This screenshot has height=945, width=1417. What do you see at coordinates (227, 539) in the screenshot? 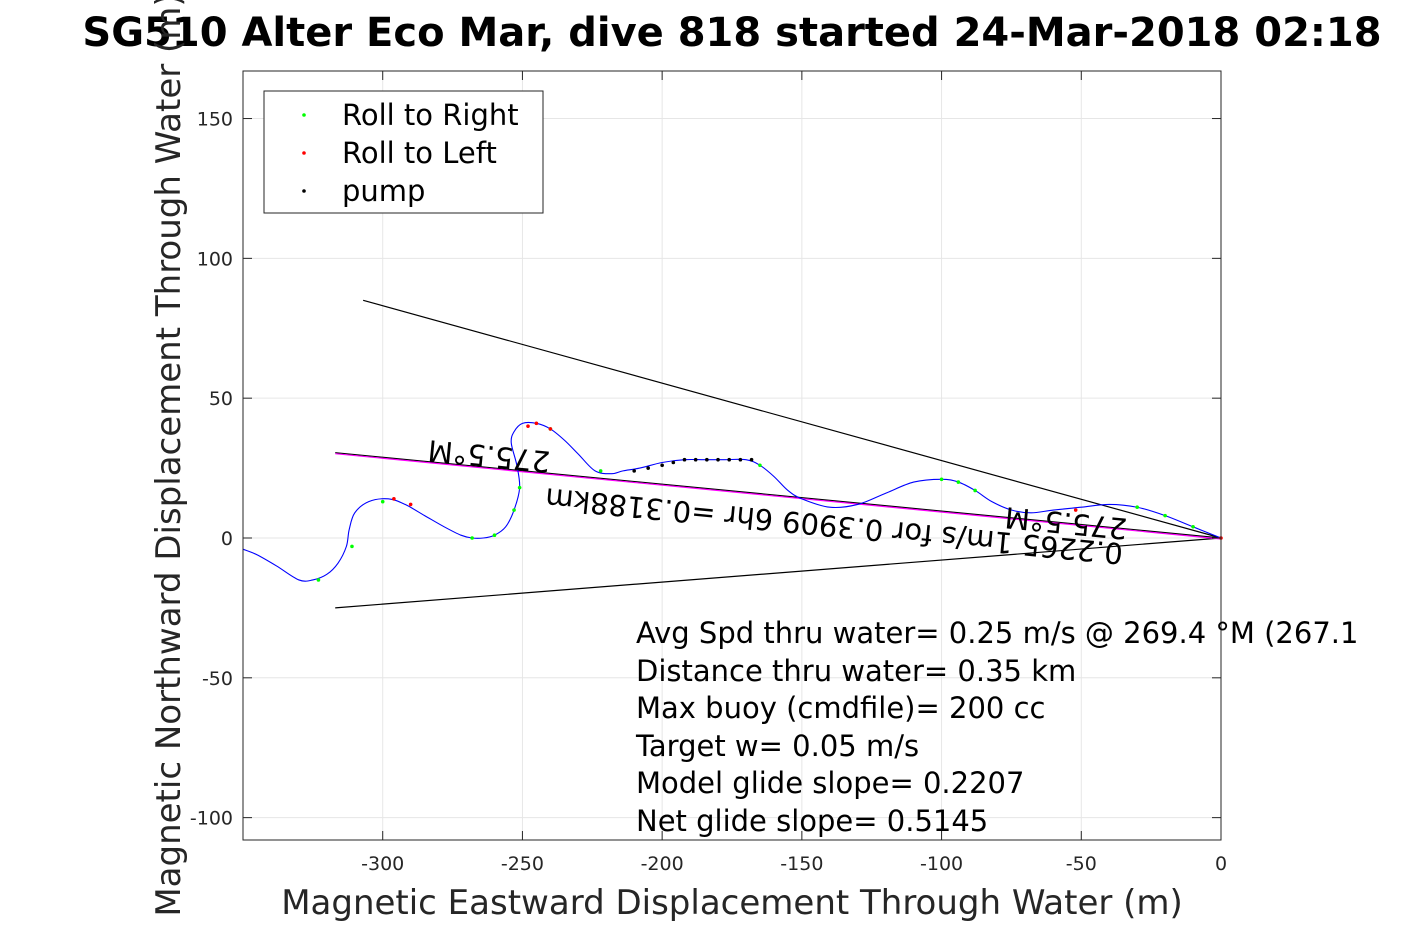
I see `y-tick-label: 0` at bounding box center [227, 539].